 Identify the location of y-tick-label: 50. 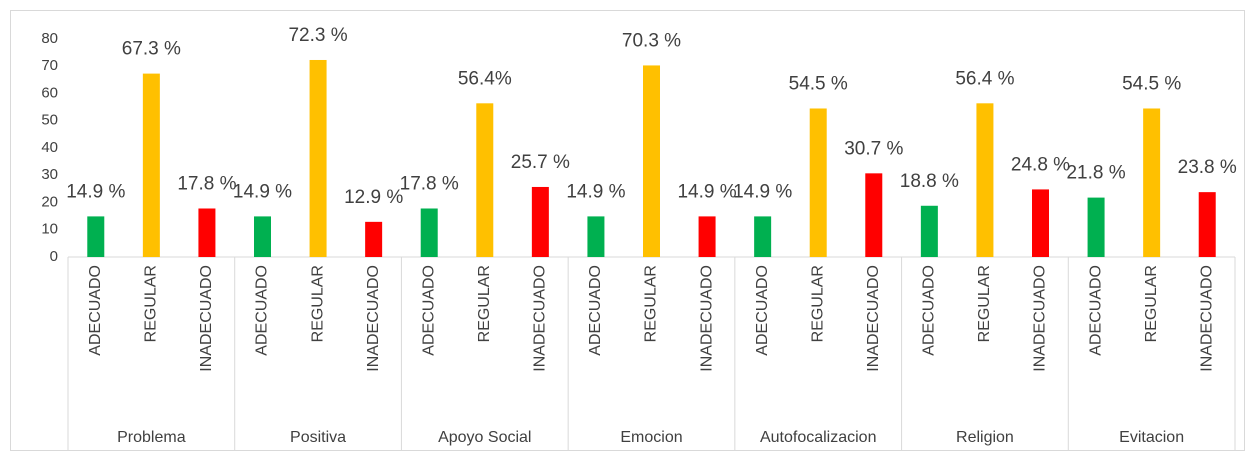
(49, 120).